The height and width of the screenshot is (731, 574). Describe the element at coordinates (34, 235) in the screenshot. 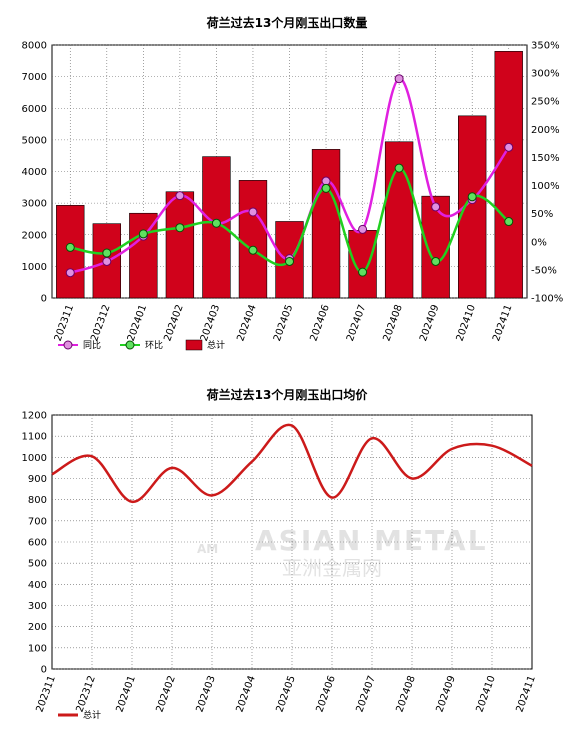

I see `y-tick-left: 2000` at that location.